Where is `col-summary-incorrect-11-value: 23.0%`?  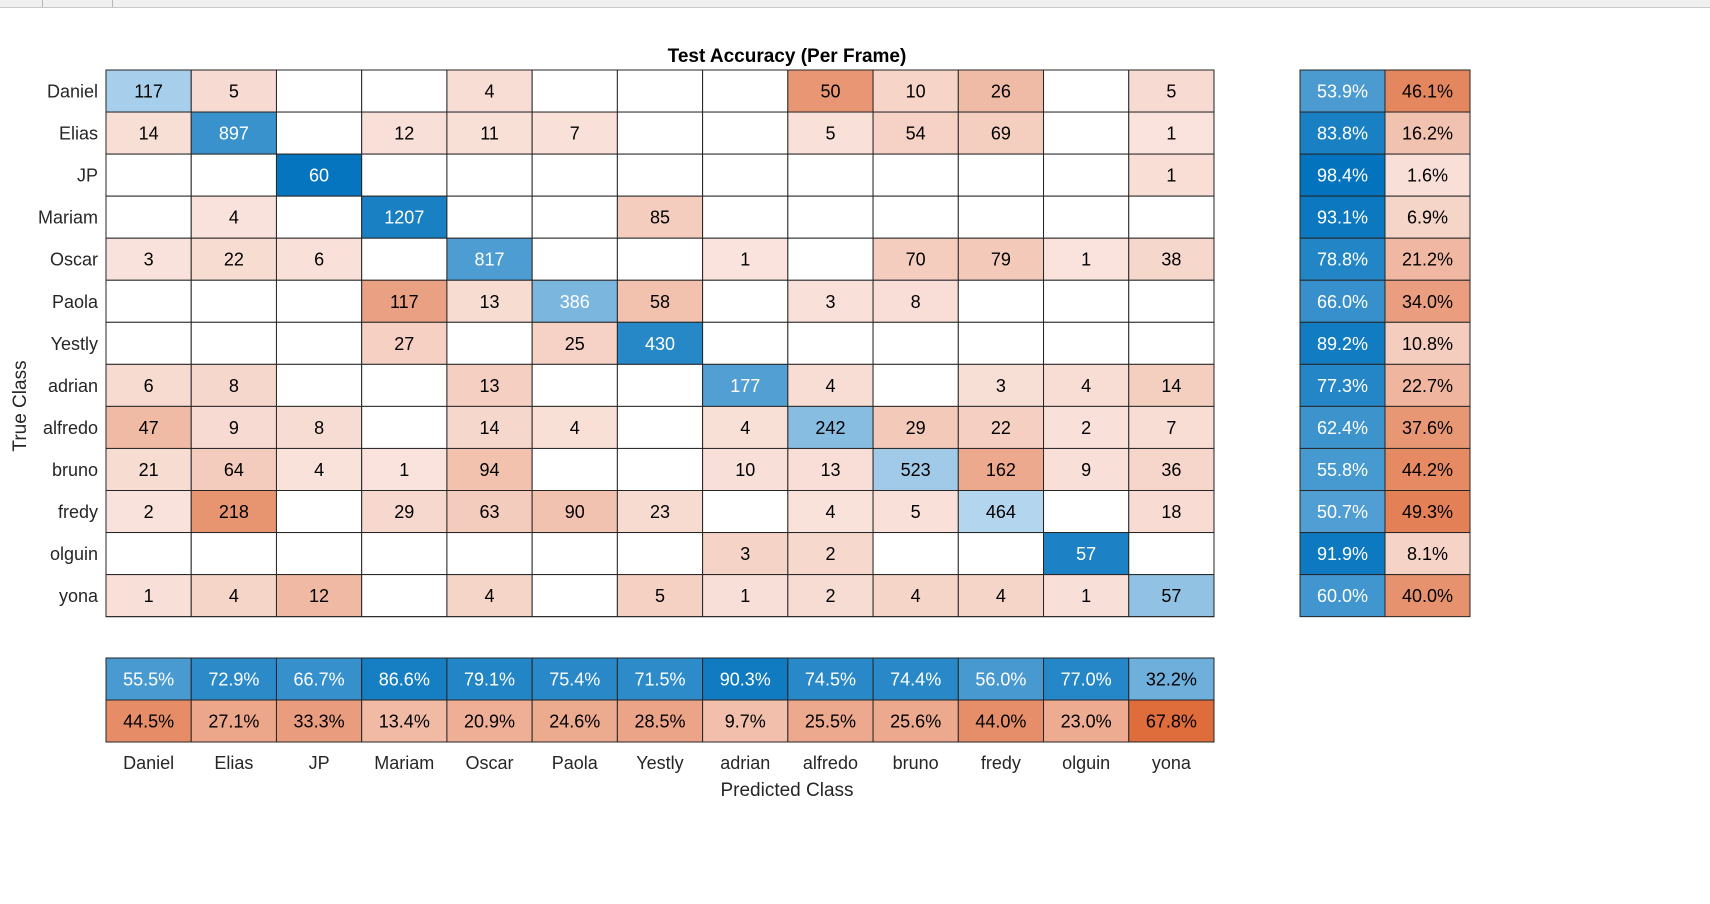
col-summary-incorrect-11-value: 23.0% is located at coordinates (1086, 722).